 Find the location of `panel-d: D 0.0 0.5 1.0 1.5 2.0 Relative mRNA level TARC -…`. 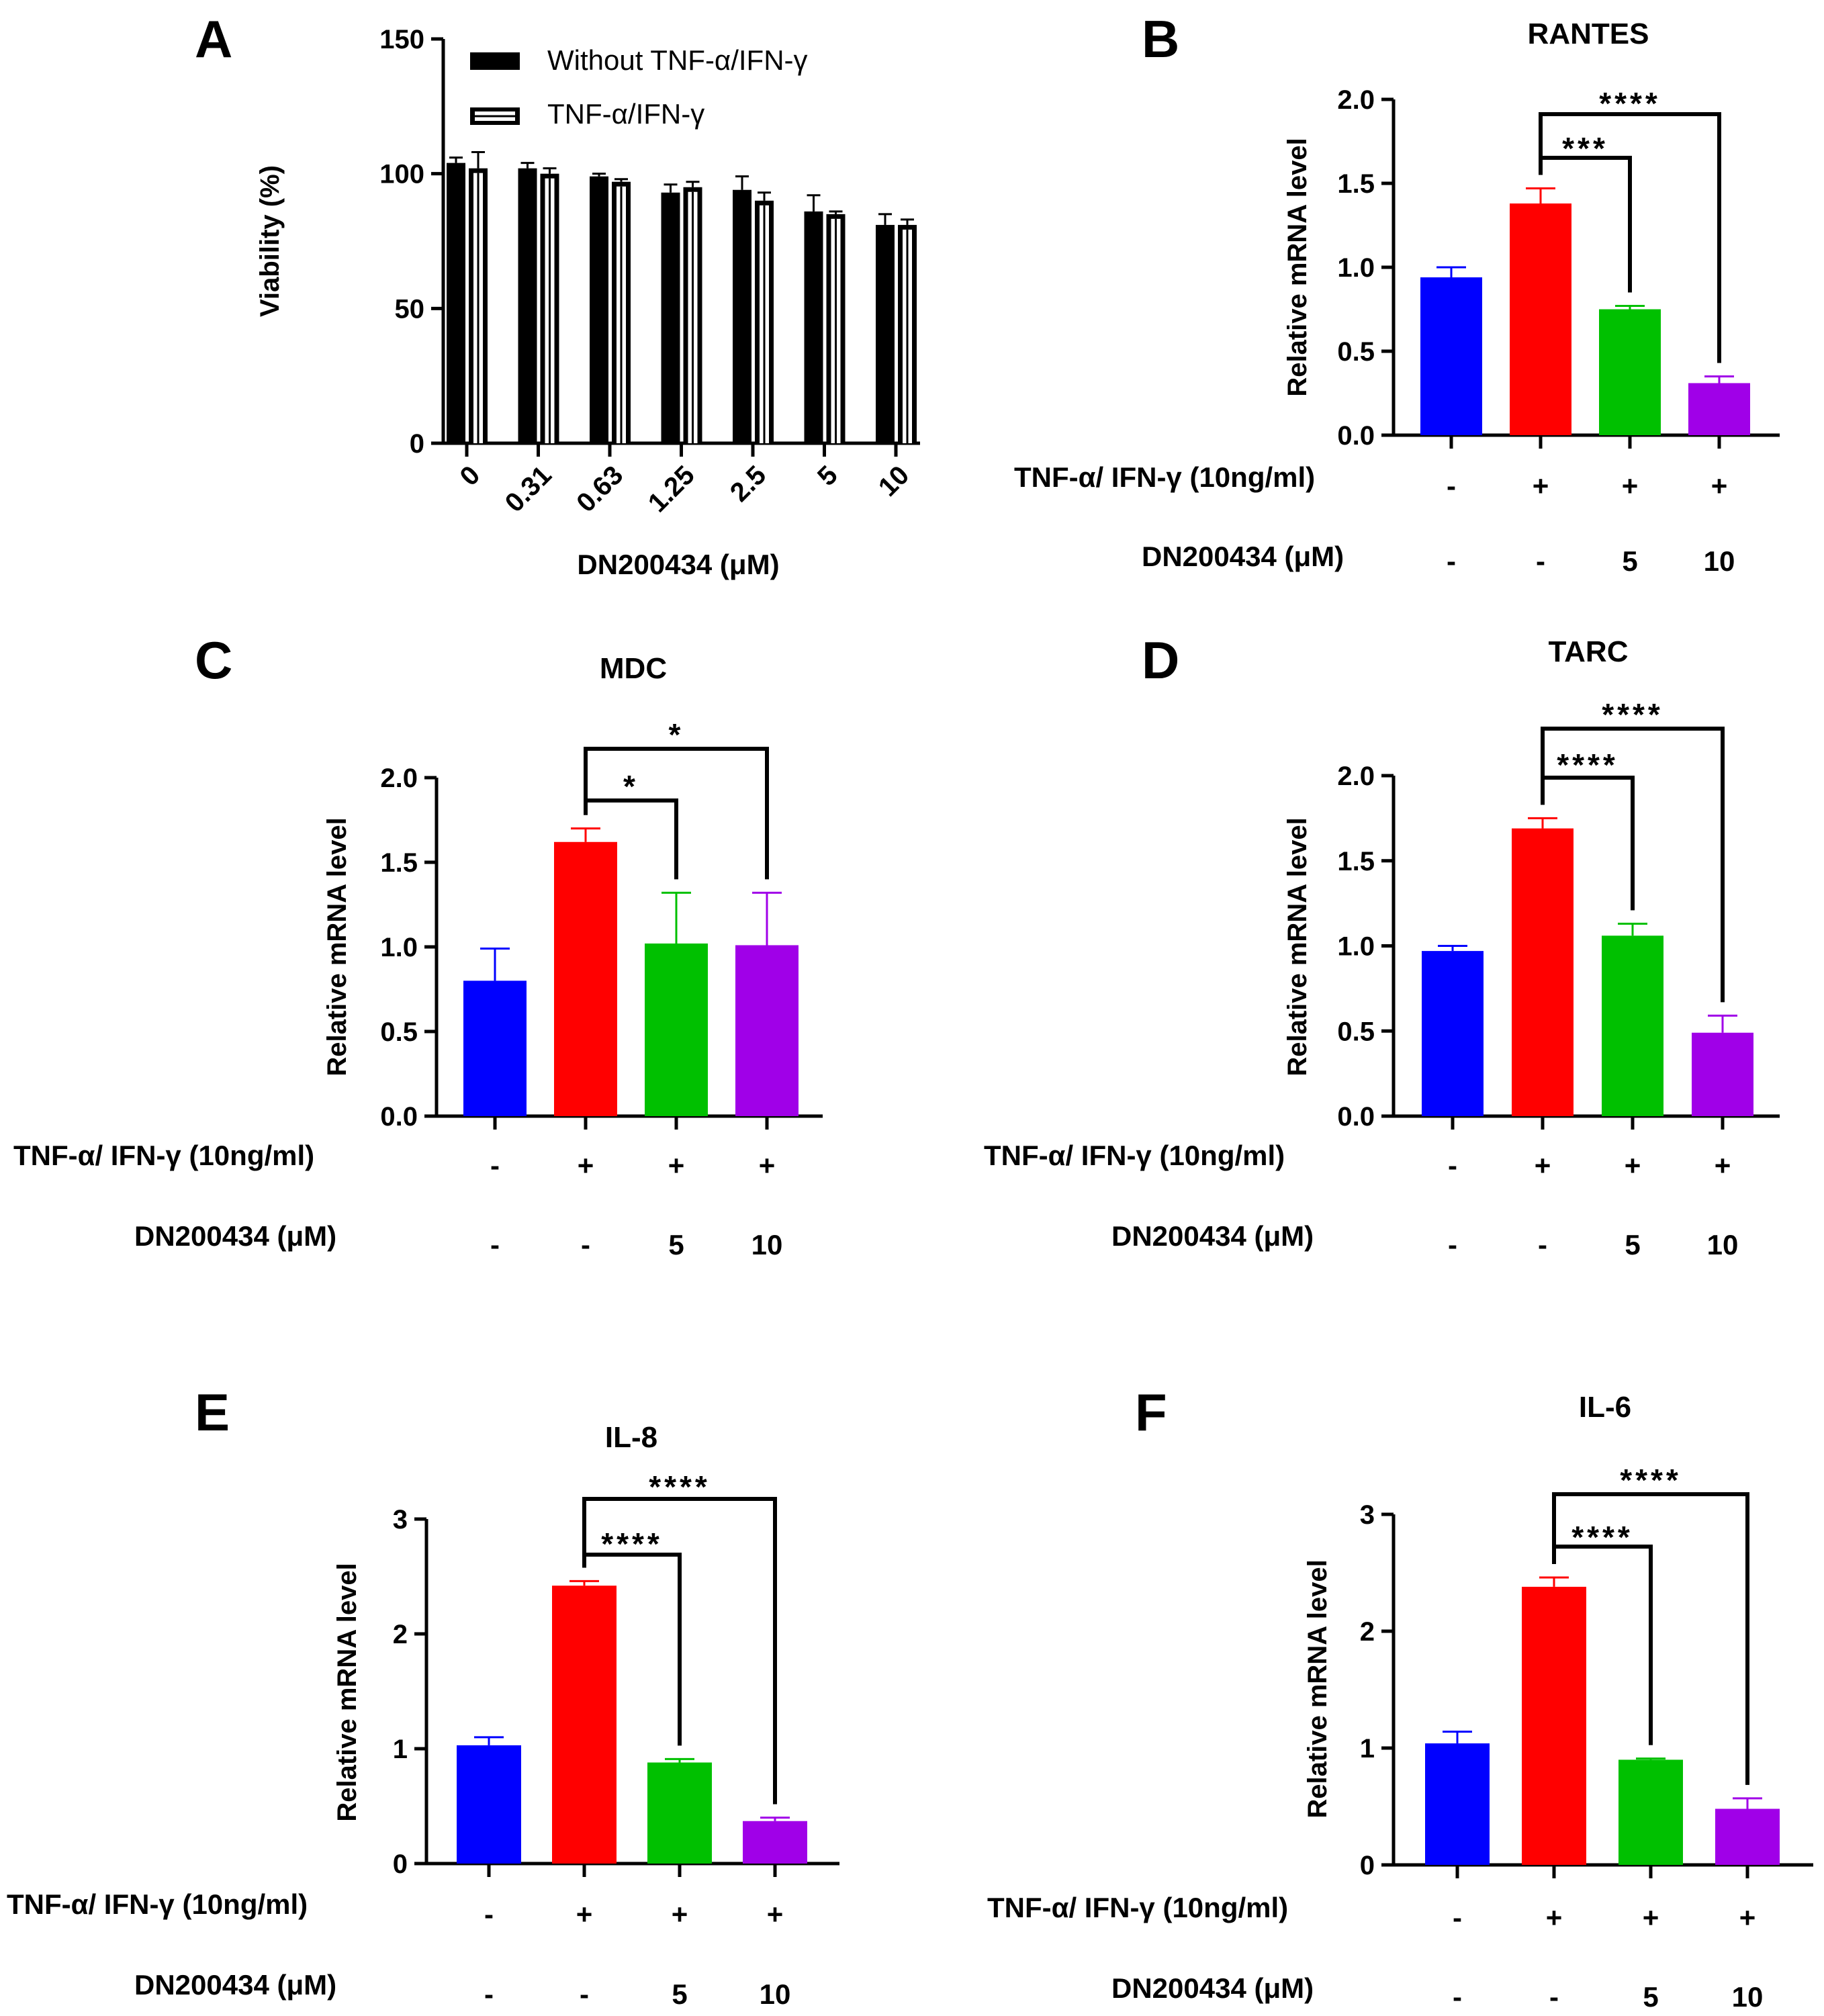

panel-d: D 0.0 0.5 1.0 1.5 2.0 Relative mRNA level TARC -… is located at coordinates (1382, 946).